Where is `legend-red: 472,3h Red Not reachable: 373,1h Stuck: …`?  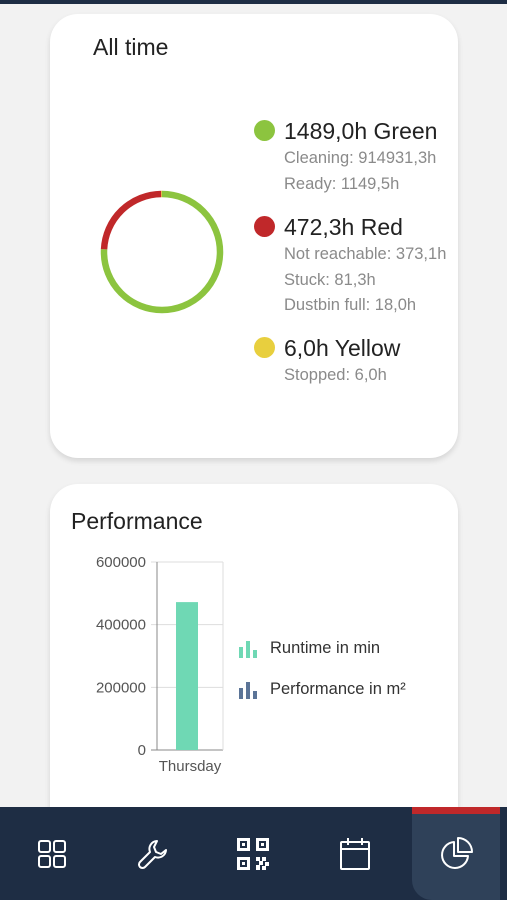 legend-red: 472,3h Red Not reachable: 373,1h Stuck: … is located at coordinates (350, 265).